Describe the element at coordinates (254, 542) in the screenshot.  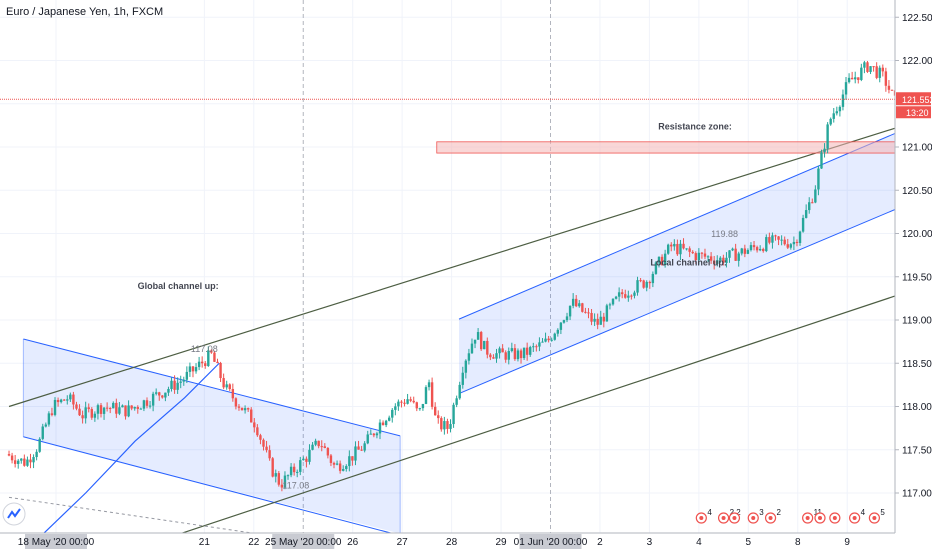
I see `time-tick-label: 22` at that location.